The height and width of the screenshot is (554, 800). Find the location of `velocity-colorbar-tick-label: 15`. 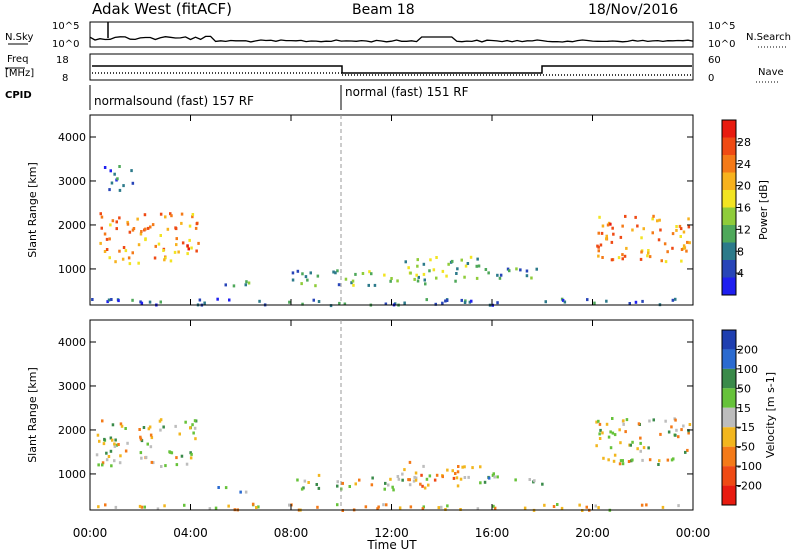

velocity-colorbar-tick-label: 15 is located at coordinates (744, 408).